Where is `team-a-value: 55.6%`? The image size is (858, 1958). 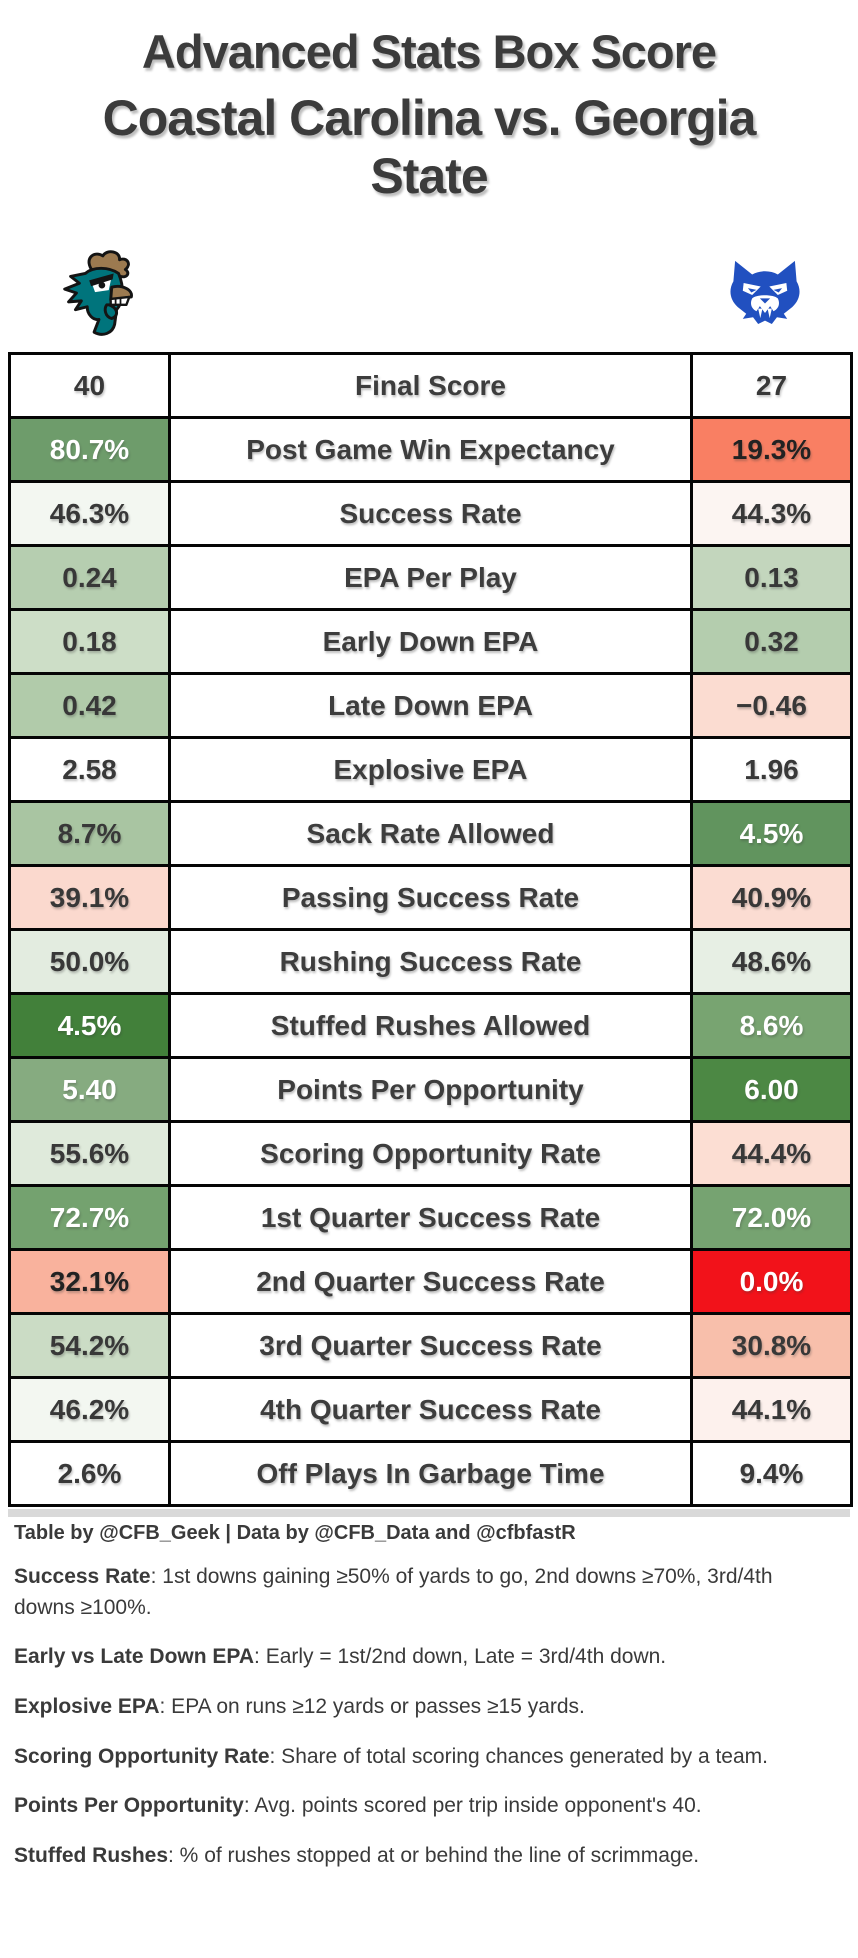
team-a-value: 55.6% is located at coordinates (89, 1153).